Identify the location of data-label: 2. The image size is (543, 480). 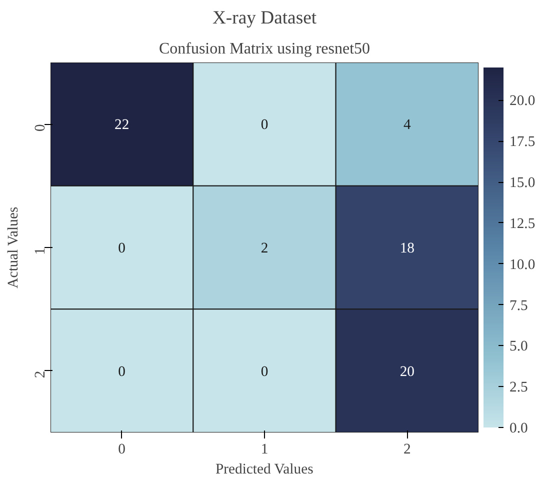
(264, 248).